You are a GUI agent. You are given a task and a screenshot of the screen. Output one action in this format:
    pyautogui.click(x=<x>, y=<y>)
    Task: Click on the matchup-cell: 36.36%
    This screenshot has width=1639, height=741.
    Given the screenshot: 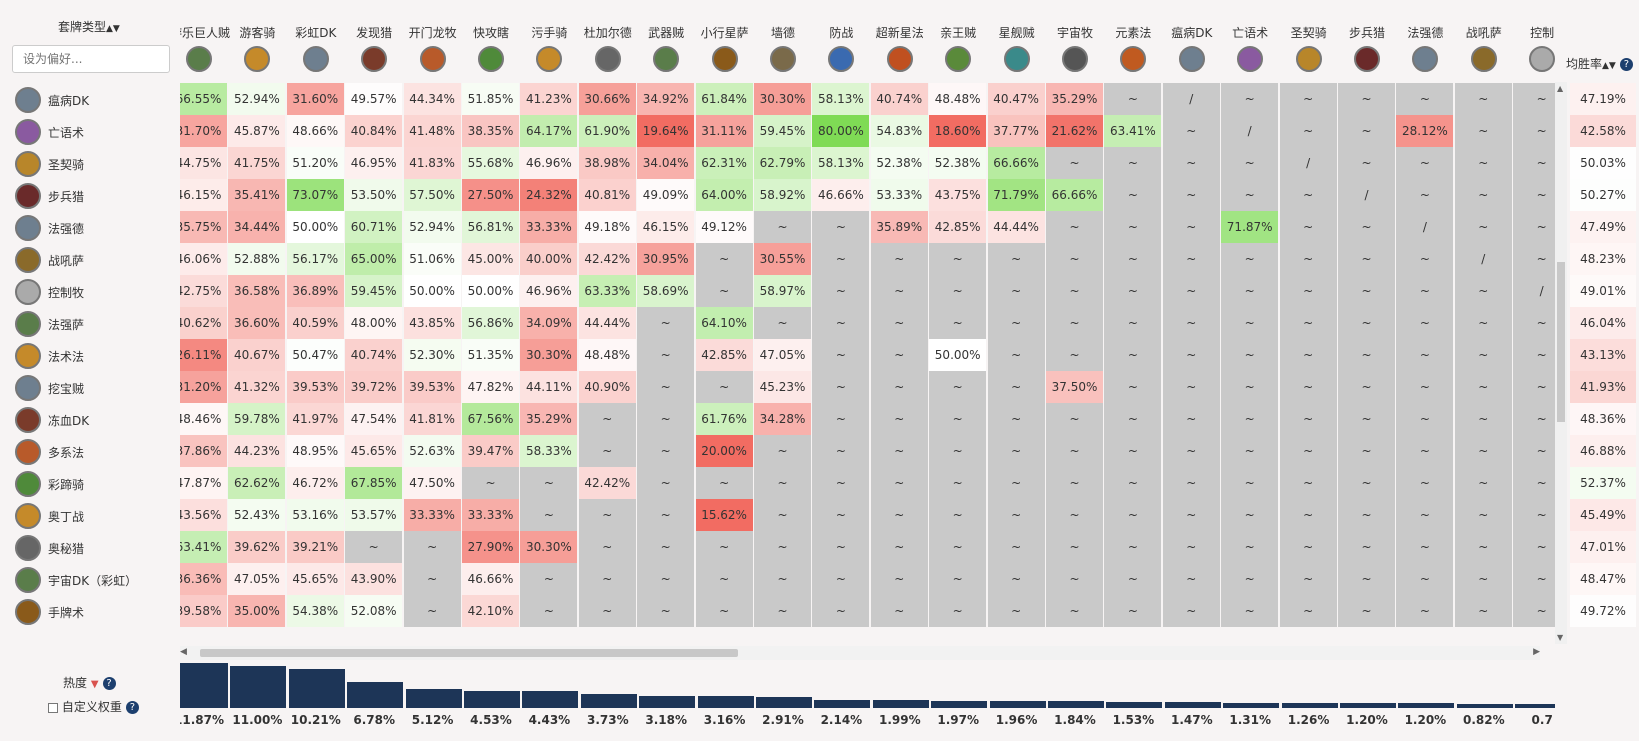 What is the action you would take?
    pyautogui.click(x=203, y=579)
    